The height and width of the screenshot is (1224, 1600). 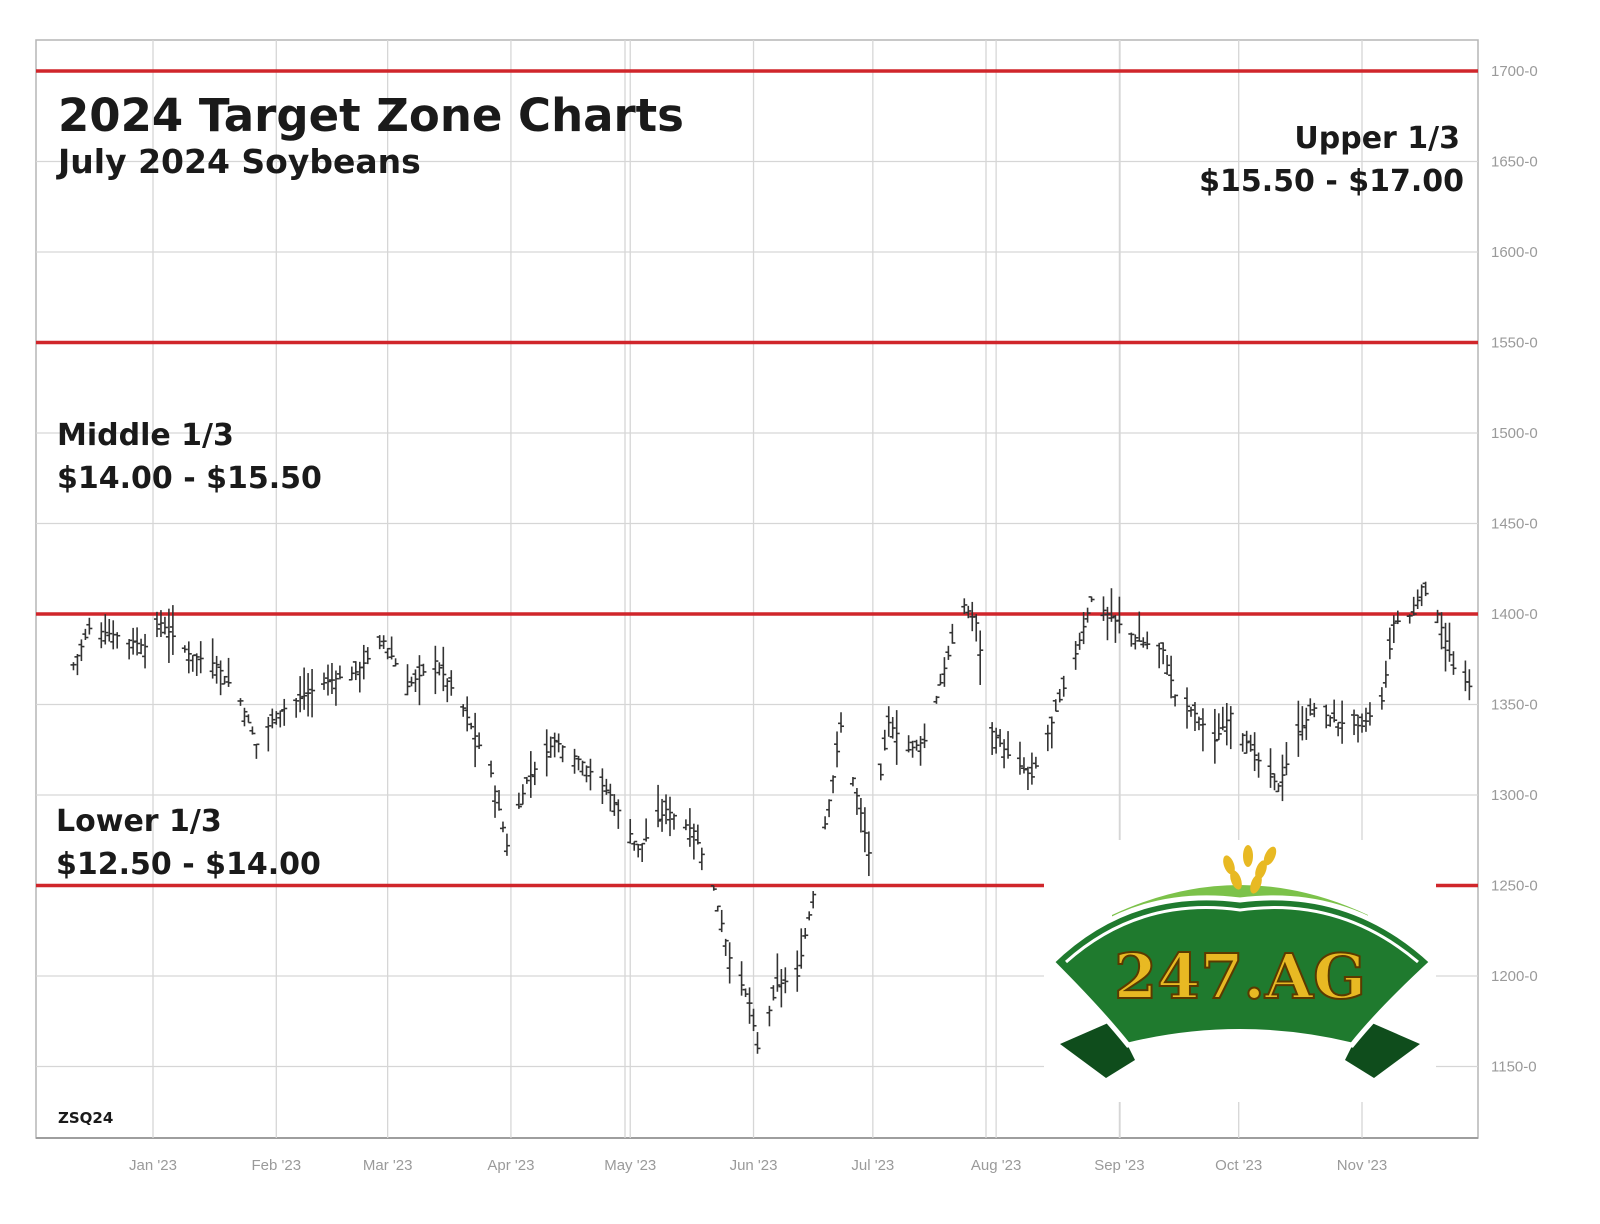 What do you see at coordinates (1514, 795) in the screenshot?
I see `y-tick-label: 1300-0` at bounding box center [1514, 795].